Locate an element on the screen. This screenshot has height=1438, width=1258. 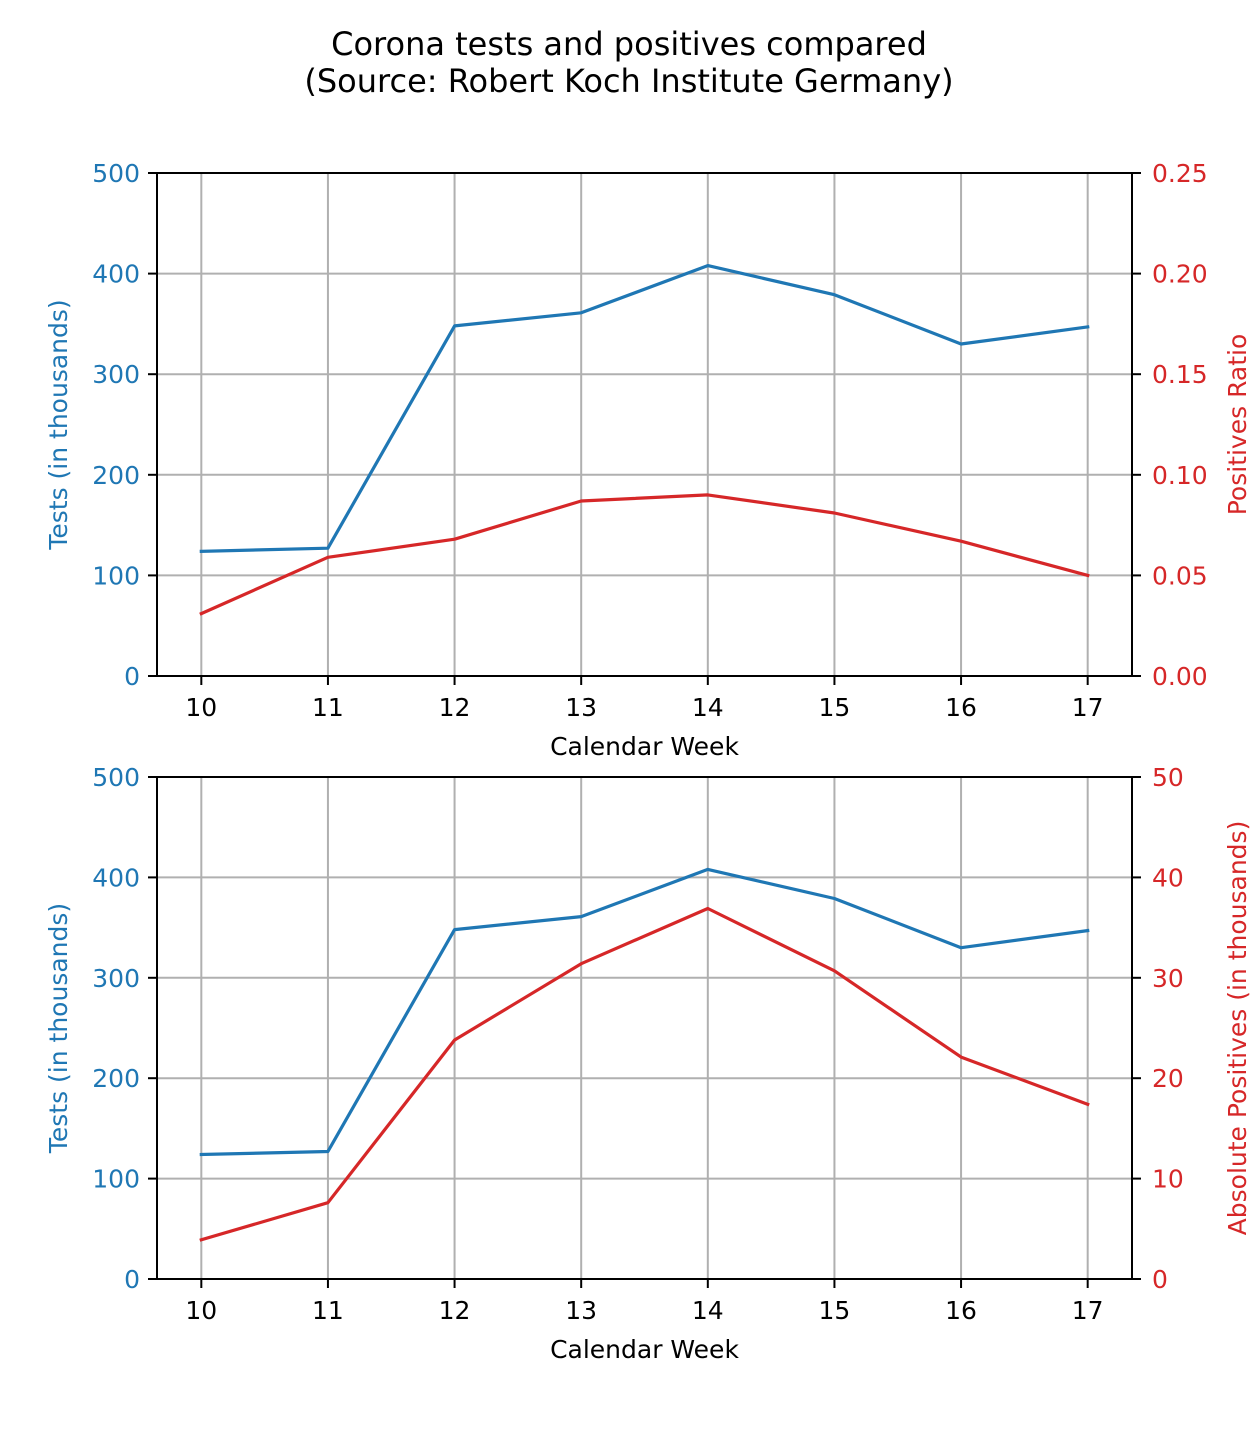
y-right-tick-label: 0.05 is located at coordinates (1180, 575).